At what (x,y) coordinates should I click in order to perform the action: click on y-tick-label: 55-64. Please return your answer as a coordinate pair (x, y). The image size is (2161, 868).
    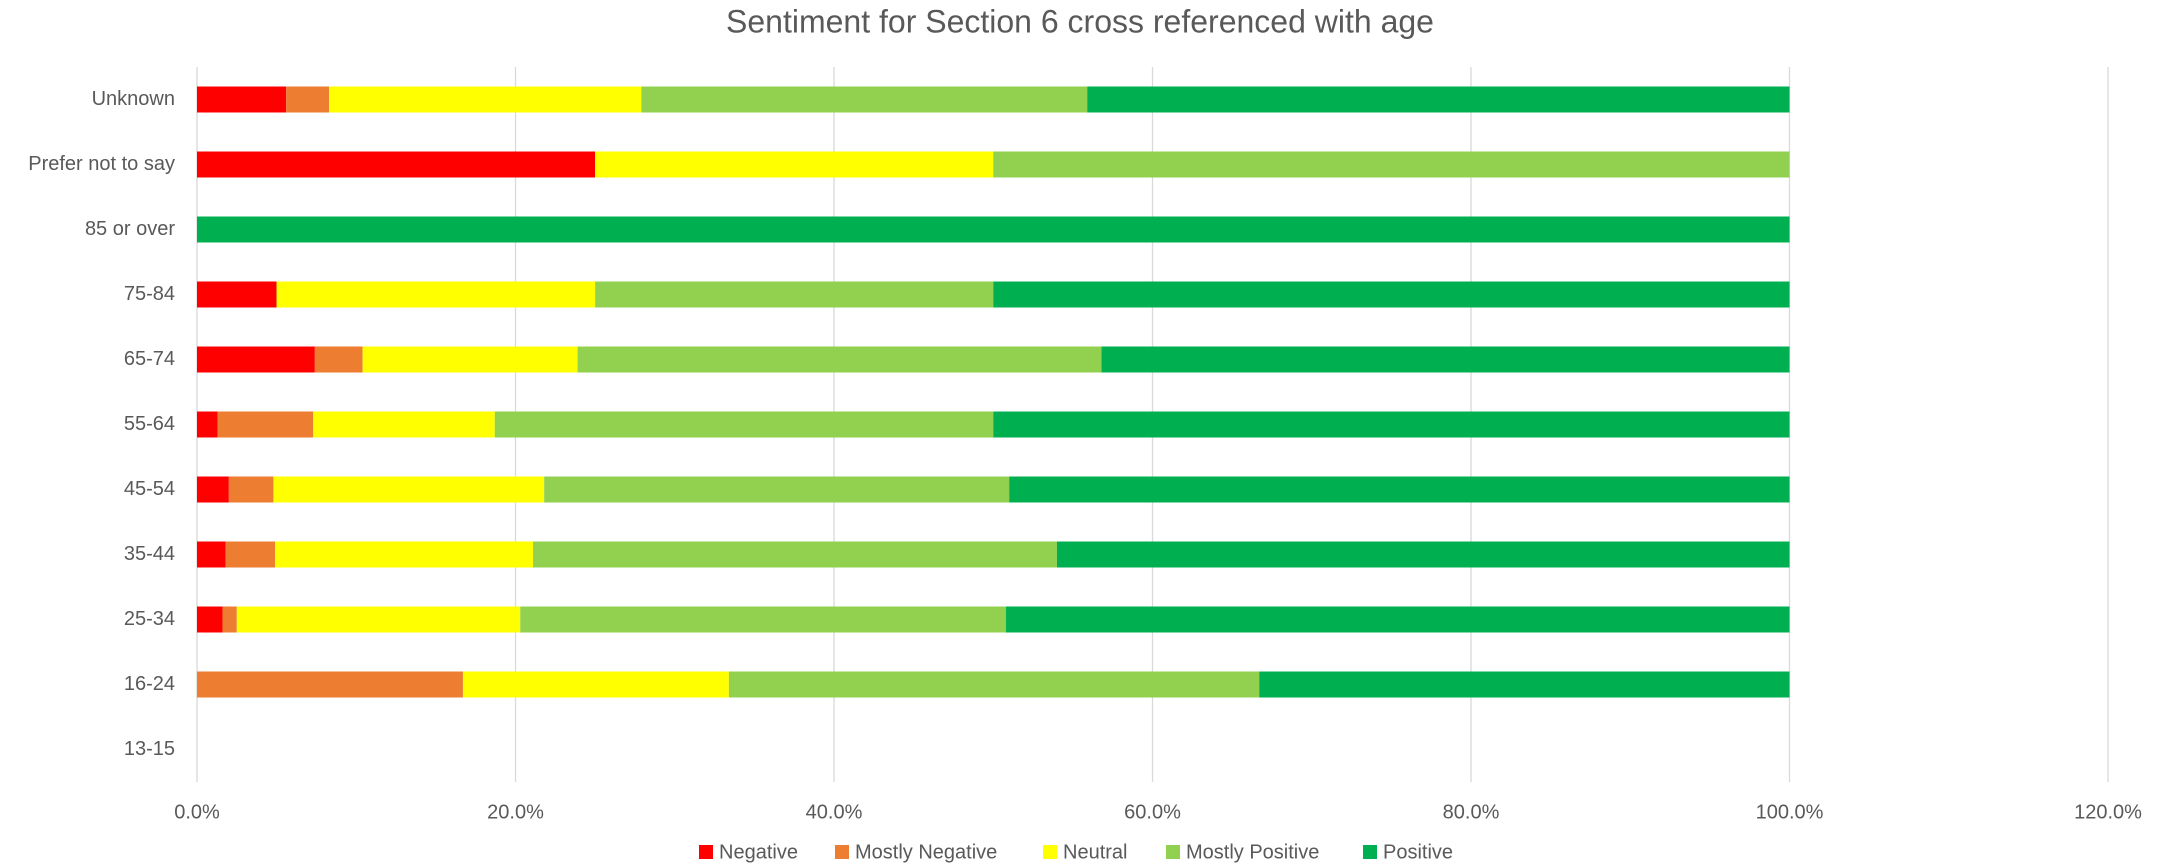
    Looking at the image, I should click on (149, 424).